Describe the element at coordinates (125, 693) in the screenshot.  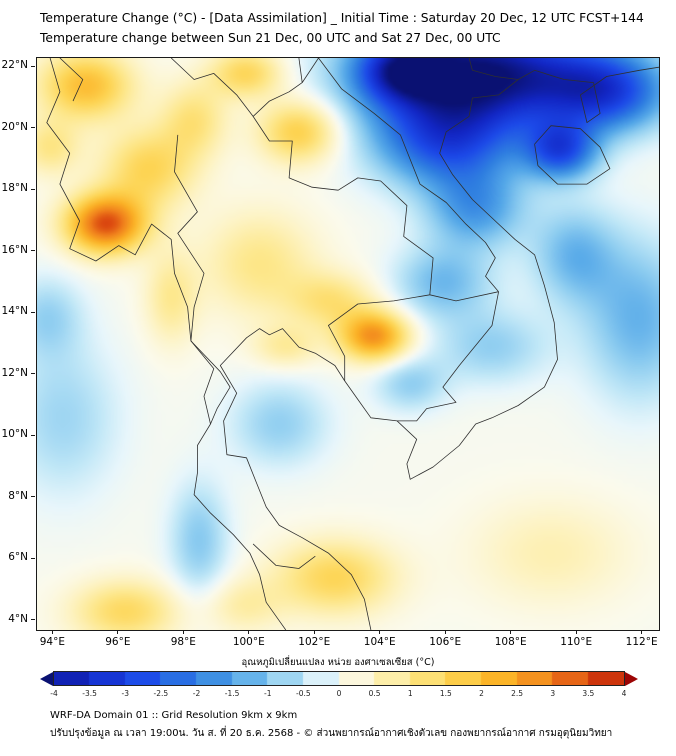
I see `colorbar-tick-label: -3` at that location.